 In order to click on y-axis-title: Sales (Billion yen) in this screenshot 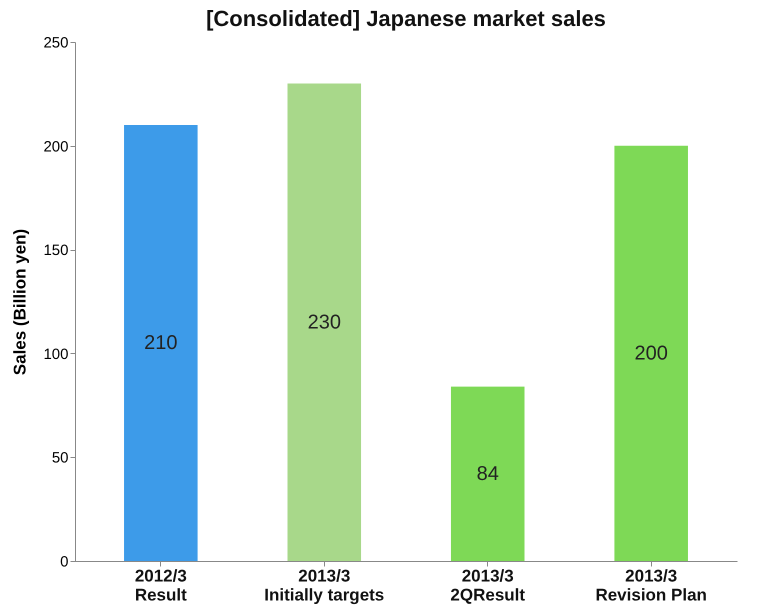, I will do `click(20, 302)`.